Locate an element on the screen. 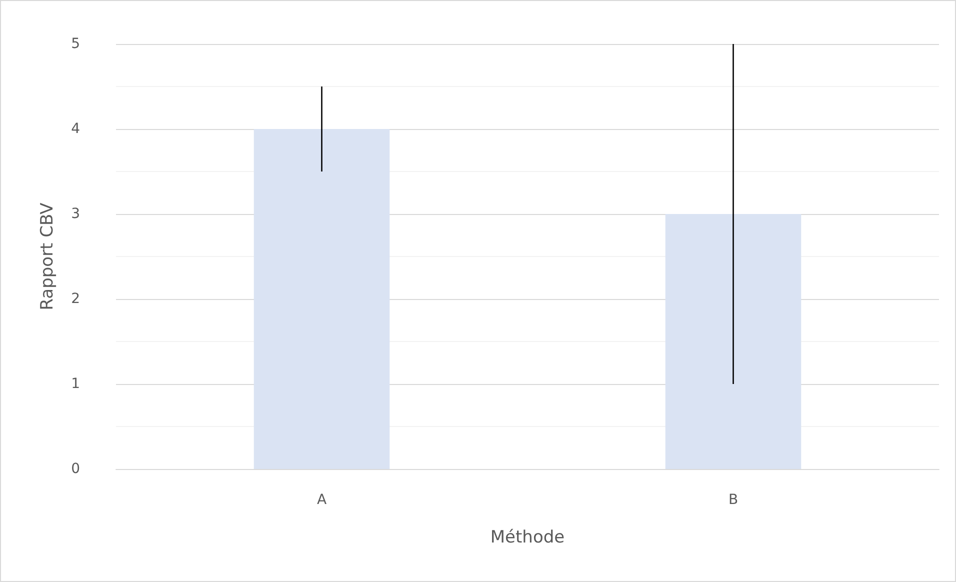 Image resolution: width=956 pixels, height=582 pixels. y-tick-label: 3 is located at coordinates (75, 214).